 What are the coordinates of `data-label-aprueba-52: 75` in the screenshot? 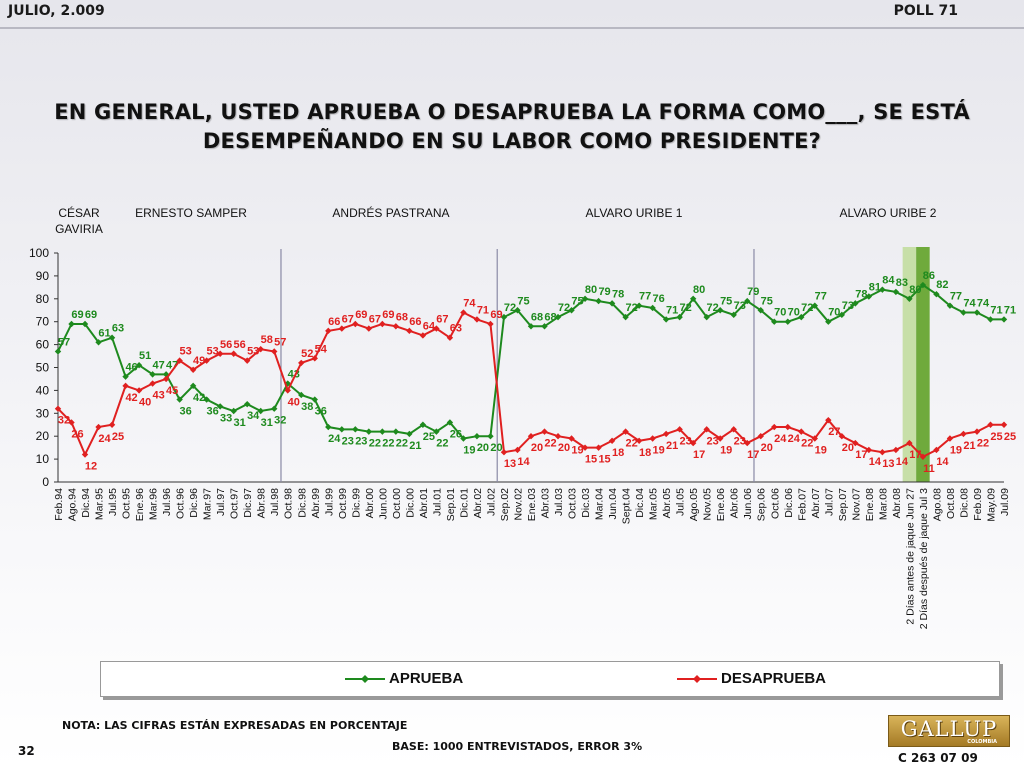 It's located at (767, 301).